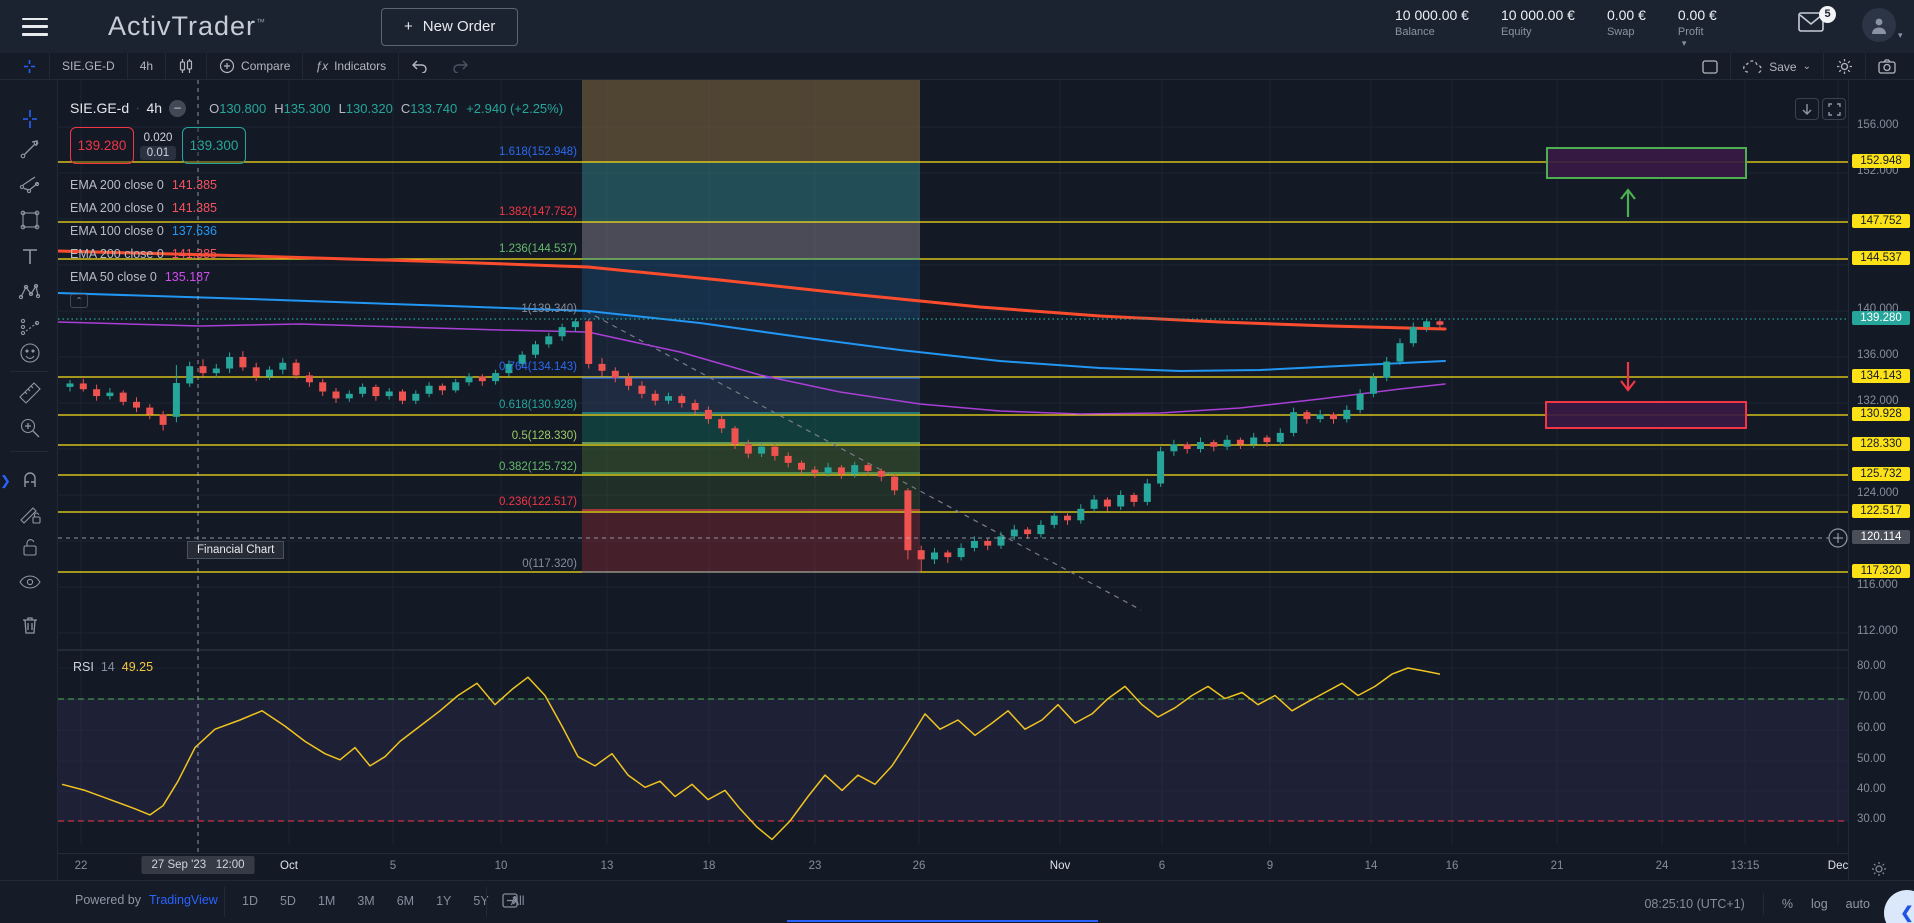 The width and height of the screenshot is (1914, 923). I want to click on timeframe-5y: 5Y, so click(481, 901).